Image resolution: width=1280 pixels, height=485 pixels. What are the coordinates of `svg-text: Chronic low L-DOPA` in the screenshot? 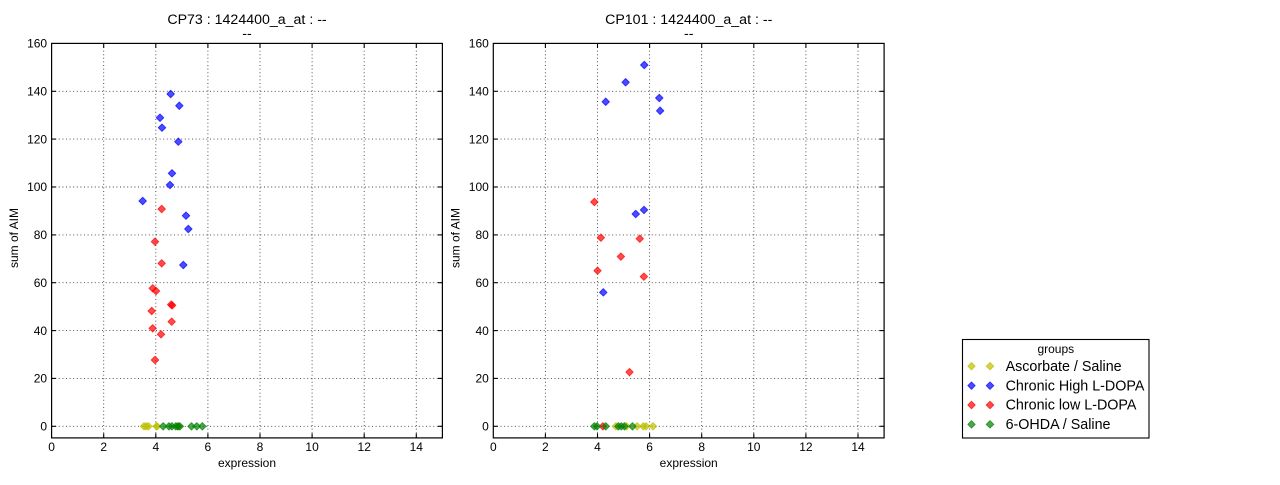 It's located at (1071, 406).